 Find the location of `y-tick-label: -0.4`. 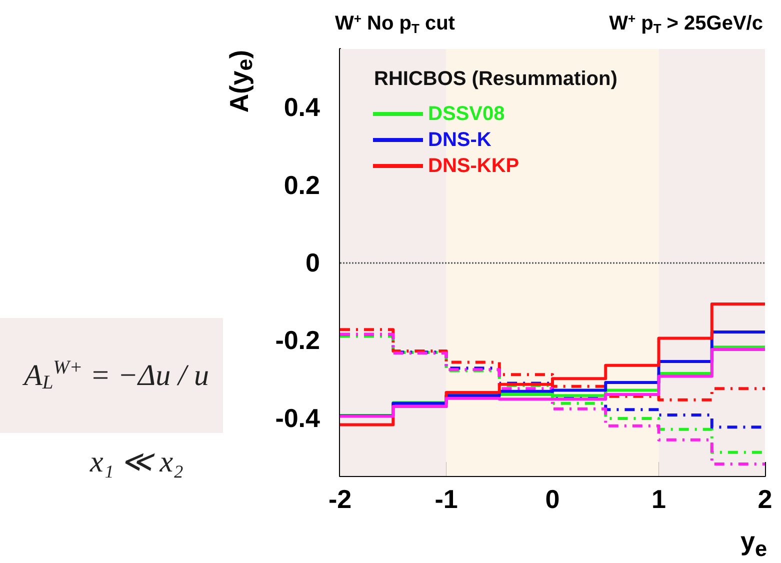

y-tick-label: -0.4 is located at coordinates (298, 417).